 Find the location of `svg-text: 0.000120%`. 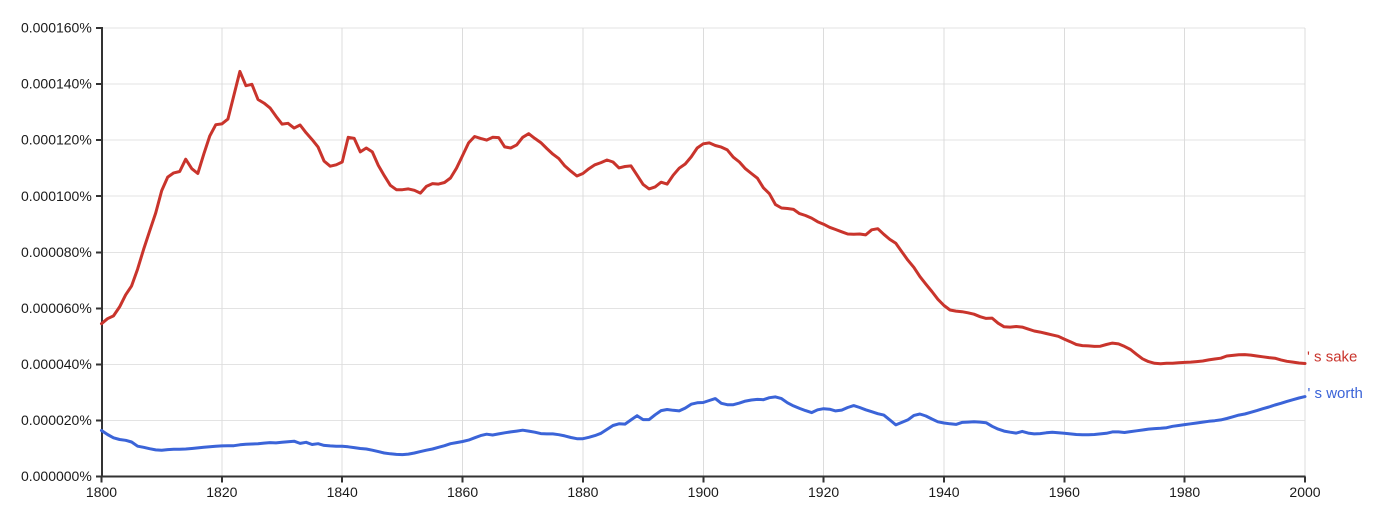

svg-text: 0.000120% is located at coordinates (56, 140).